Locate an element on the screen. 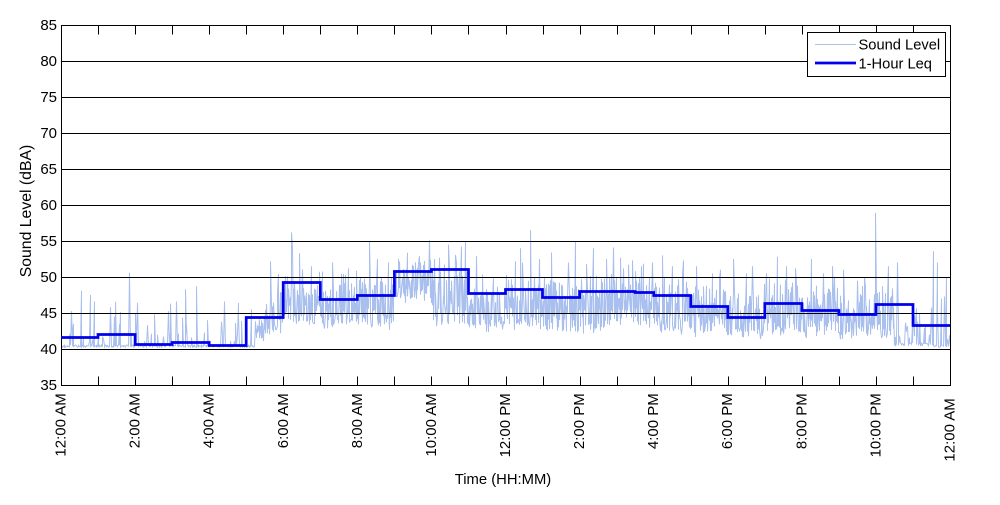 The width and height of the screenshot is (1000, 505). svg-text: 65 is located at coordinates (48, 169).